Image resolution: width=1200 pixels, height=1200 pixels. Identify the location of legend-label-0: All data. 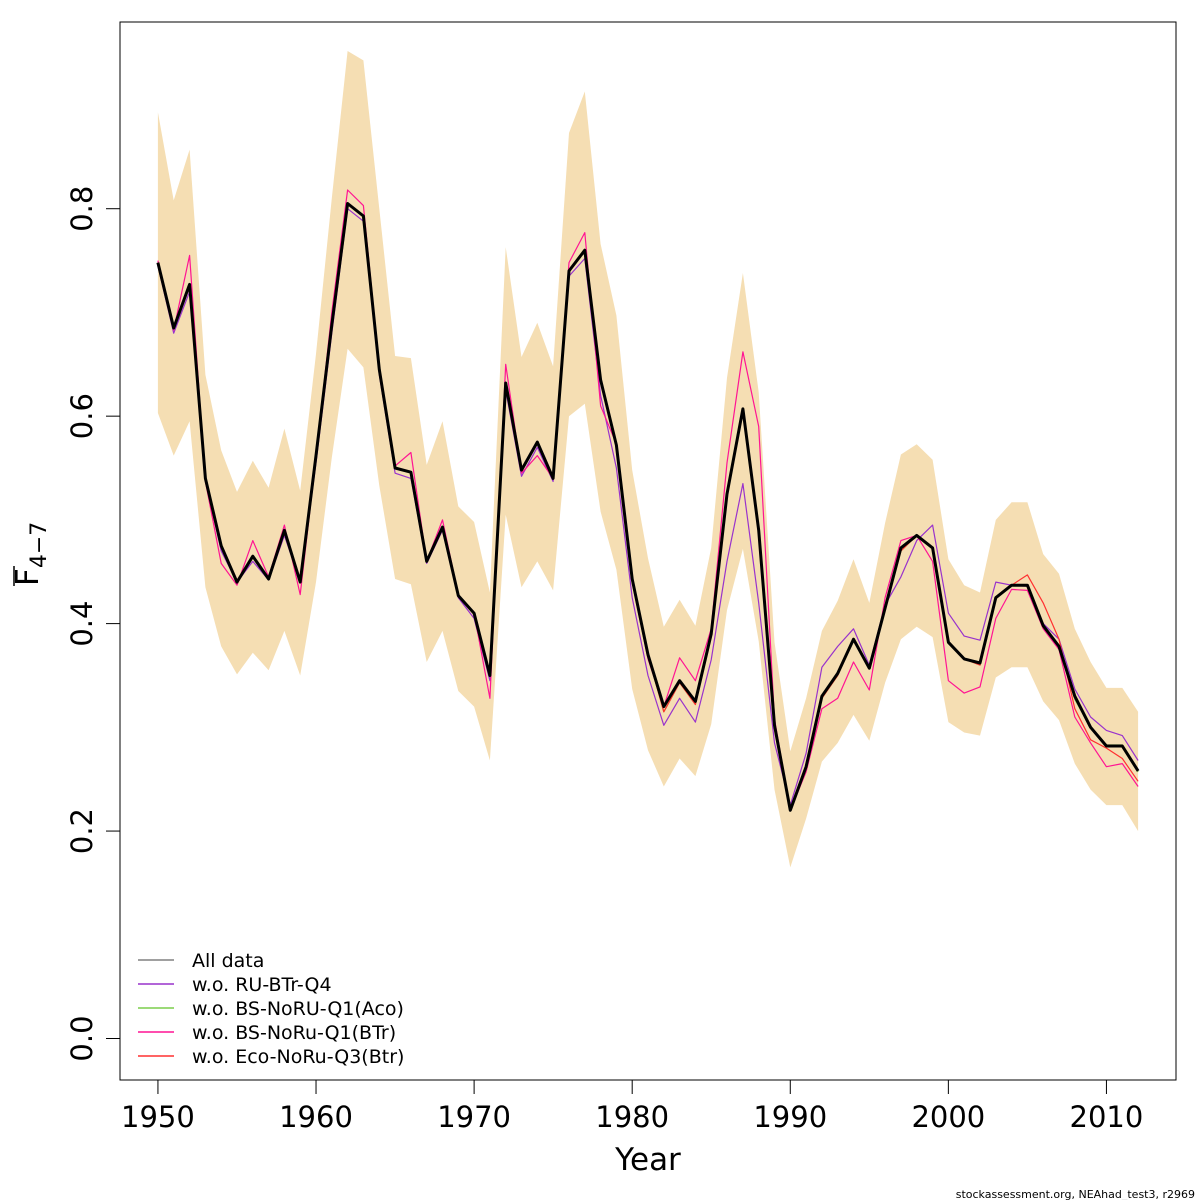
(228, 961).